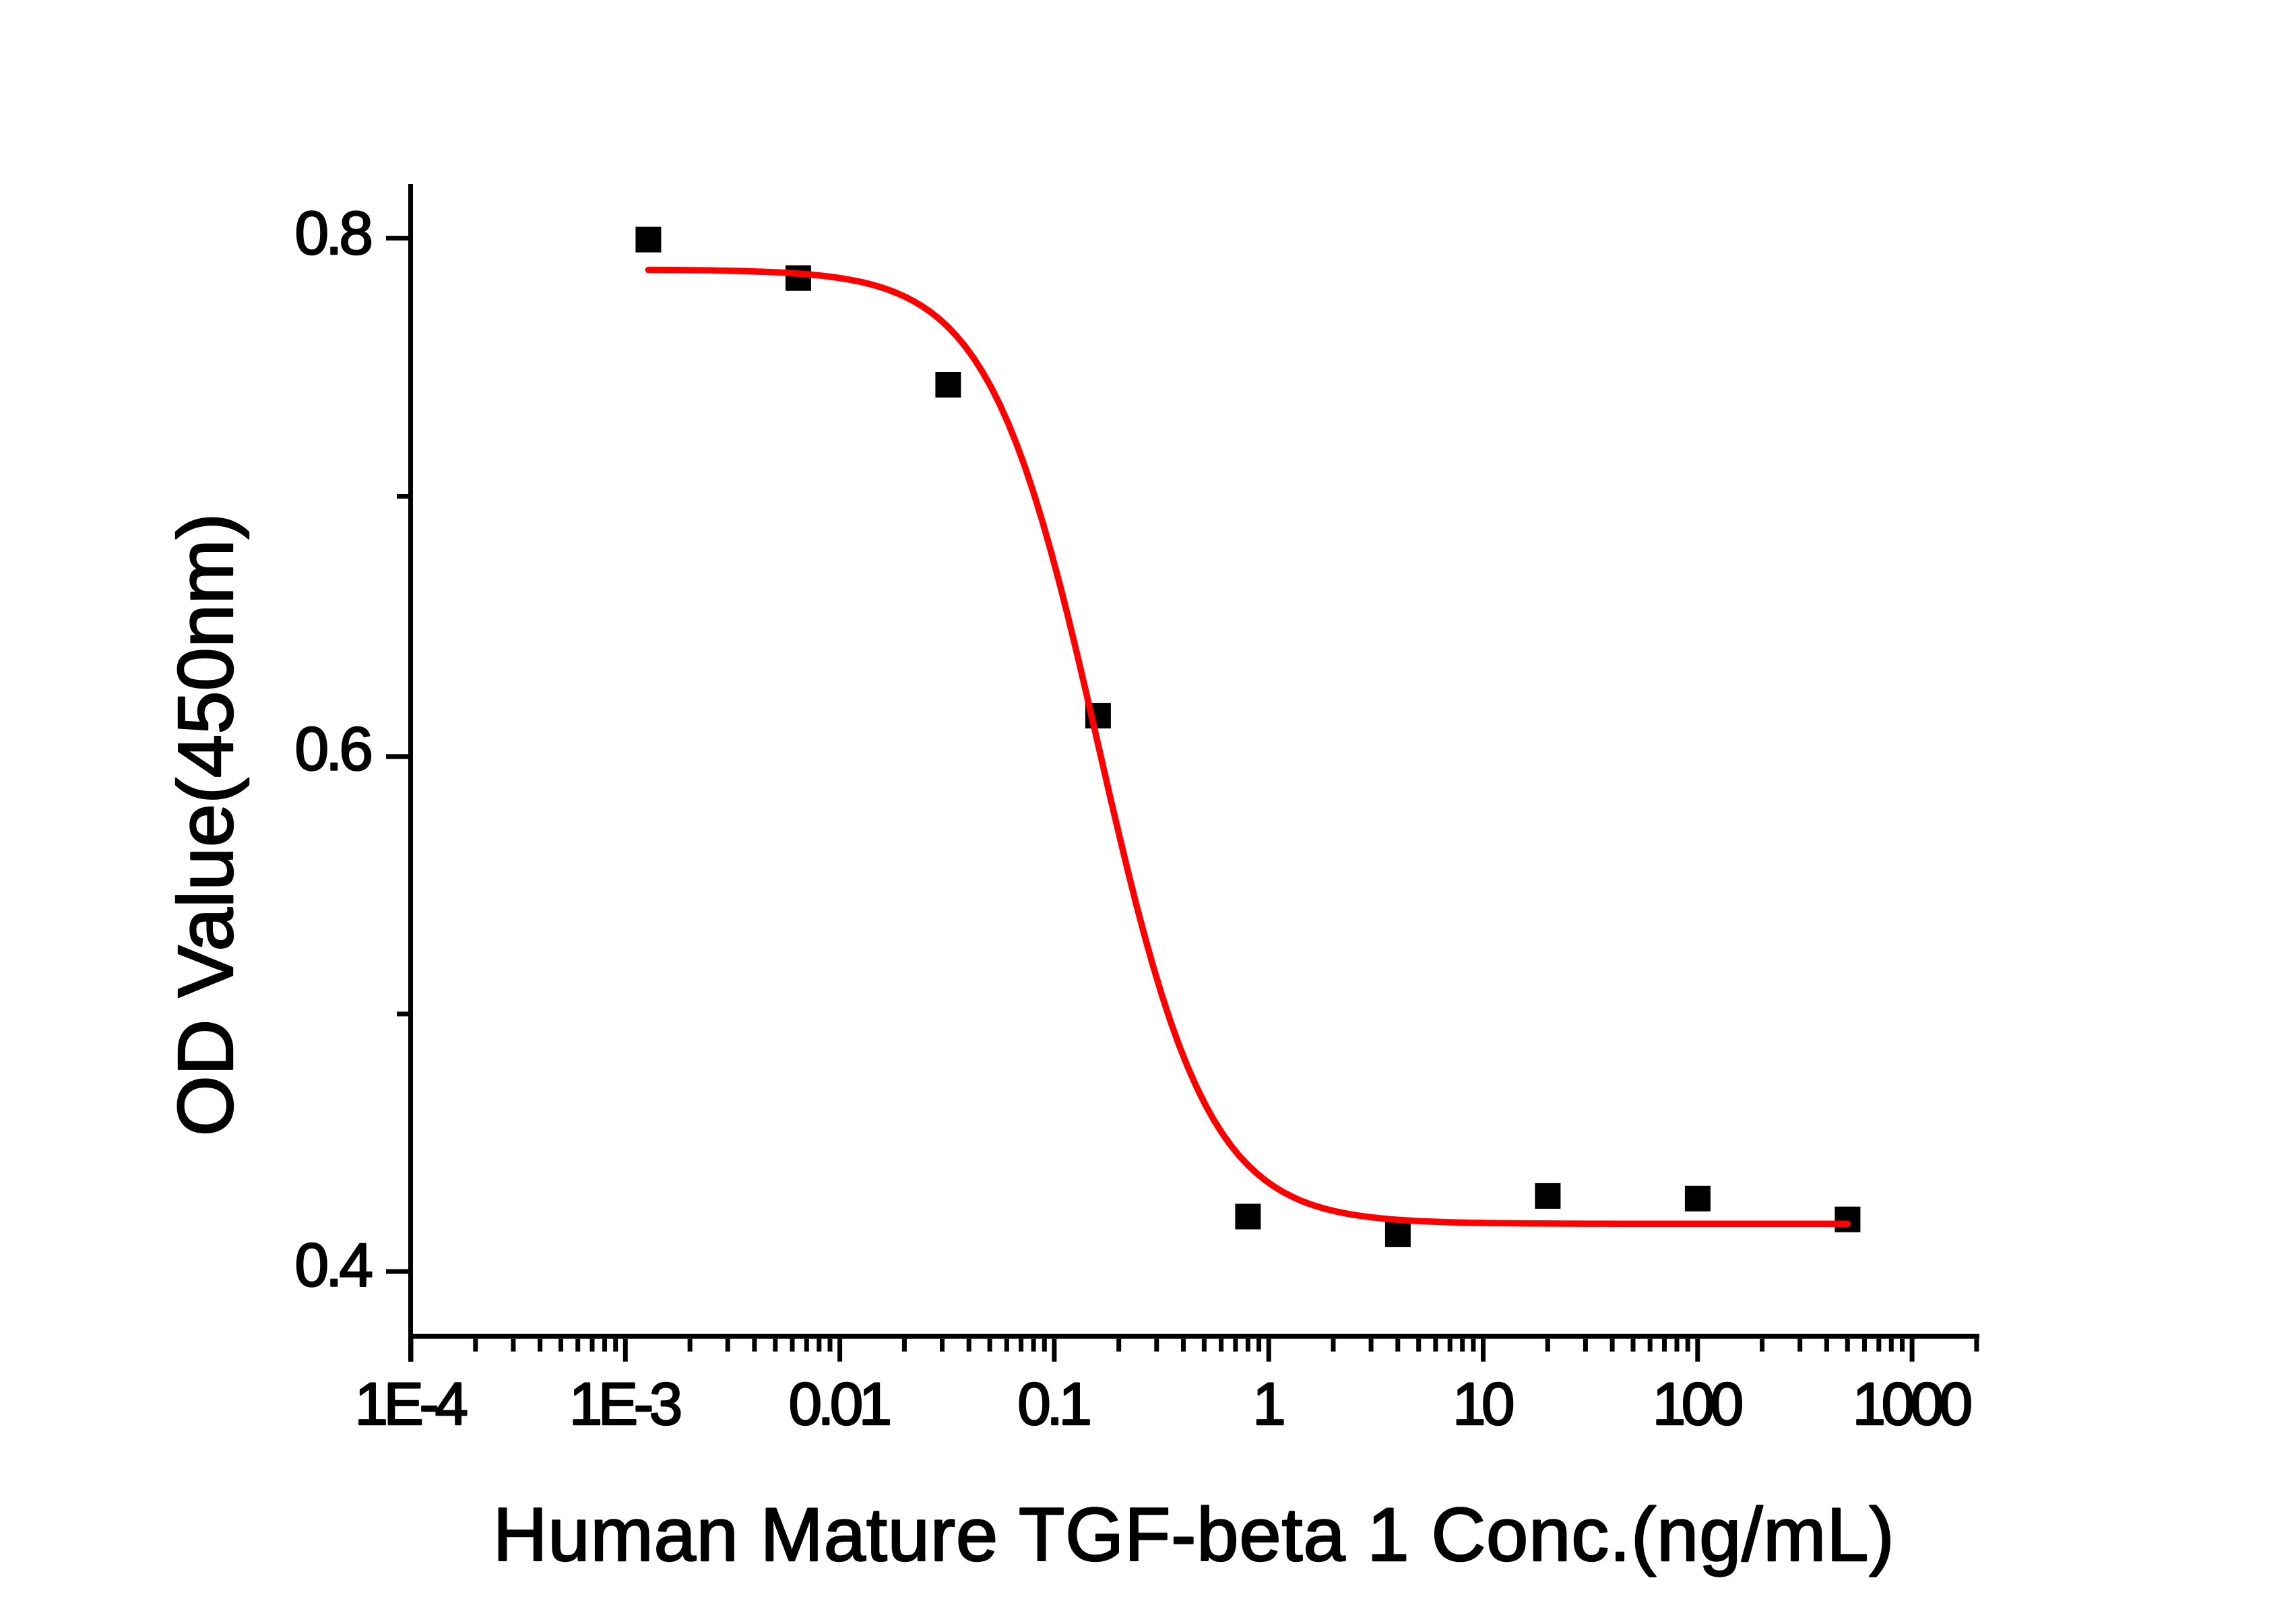 This screenshot has width=2296, height=1603. Describe the element at coordinates (1483, 1403) in the screenshot. I see `svg-text: 10` at that location.